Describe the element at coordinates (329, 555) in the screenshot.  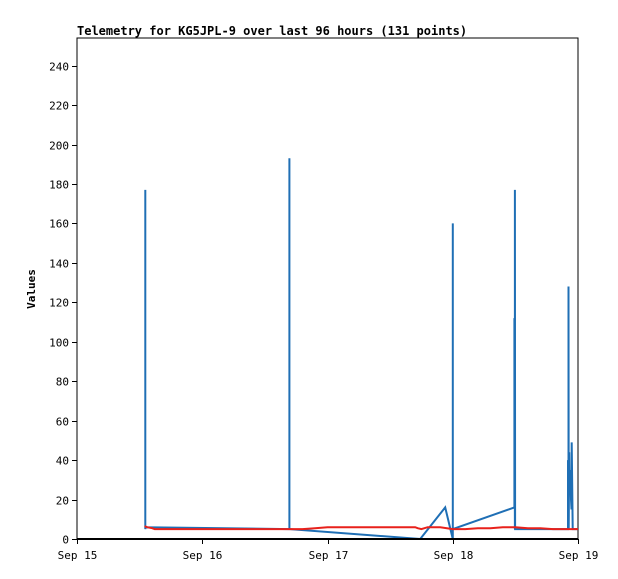
I see `x-tick-label: Sep 17` at that location.